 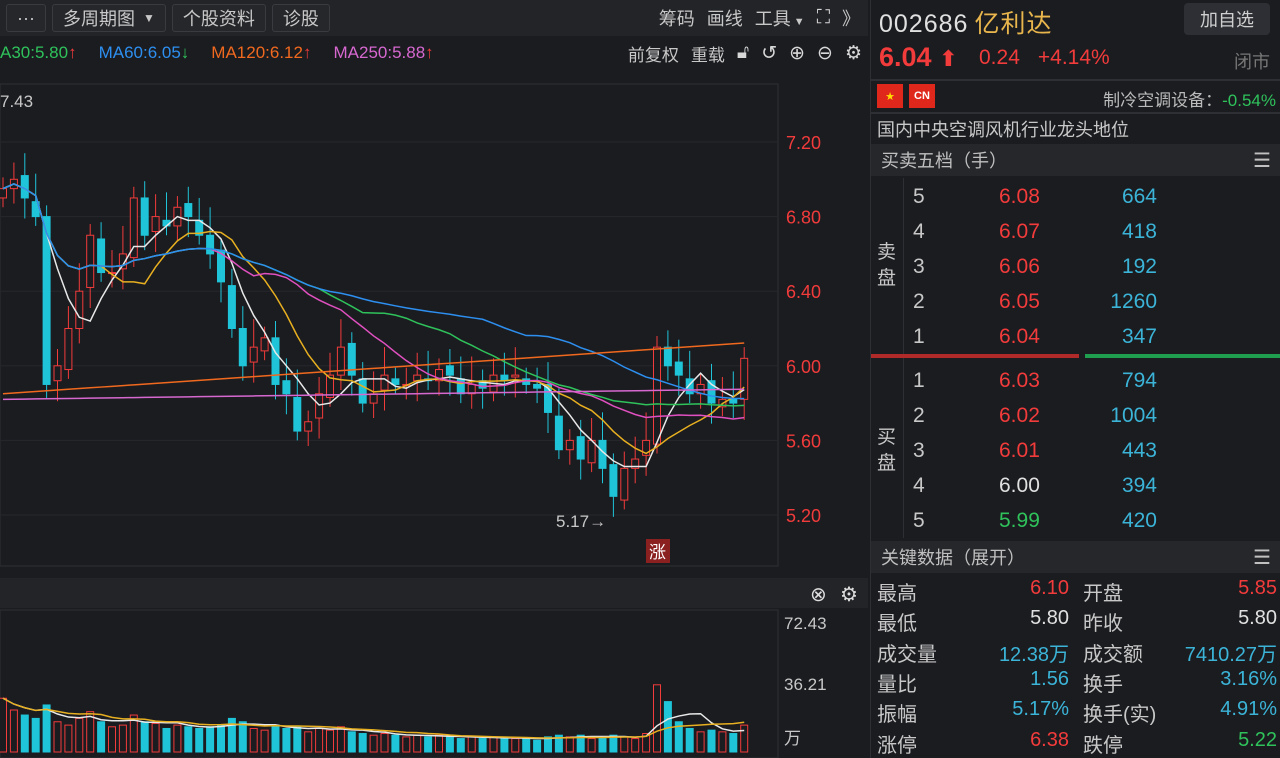 I want to click on ask-row: 4 6.07 418, so click(x=1075, y=231).